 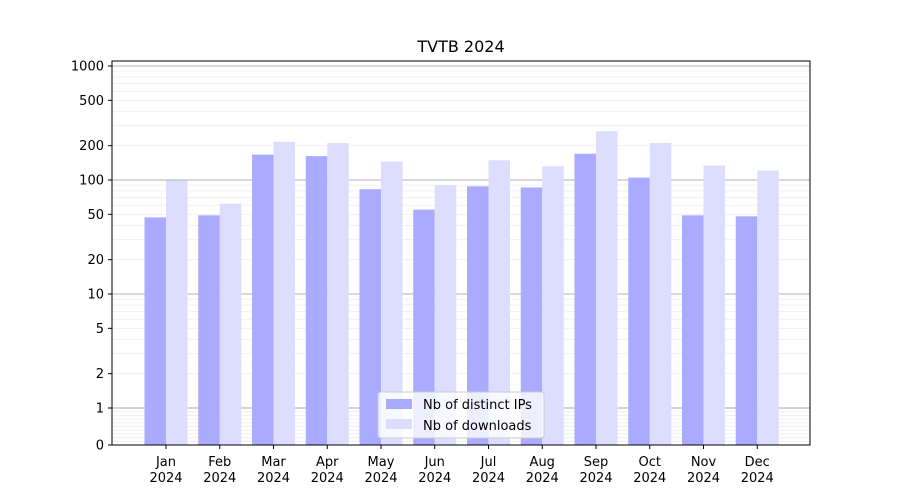 What do you see at coordinates (596, 462) in the screenshot?
I see `x-tick-label-month: Sep` at bounding box center [596, 462].